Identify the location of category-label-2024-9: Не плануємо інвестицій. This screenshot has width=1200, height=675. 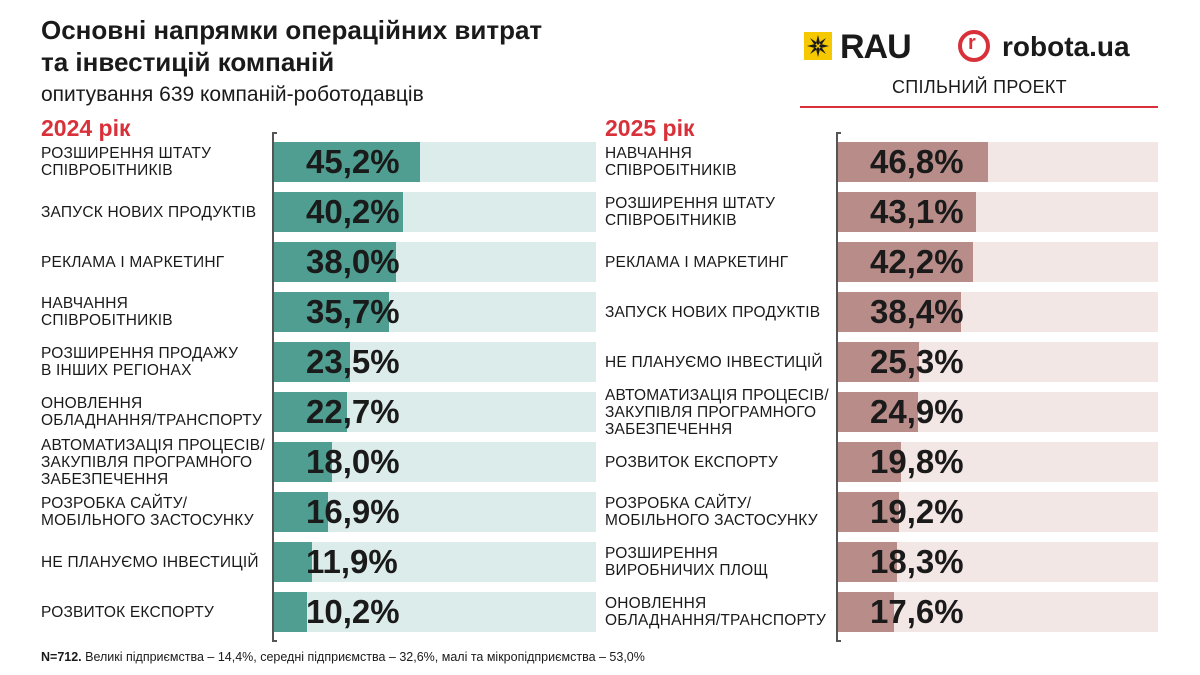
(153, 562).